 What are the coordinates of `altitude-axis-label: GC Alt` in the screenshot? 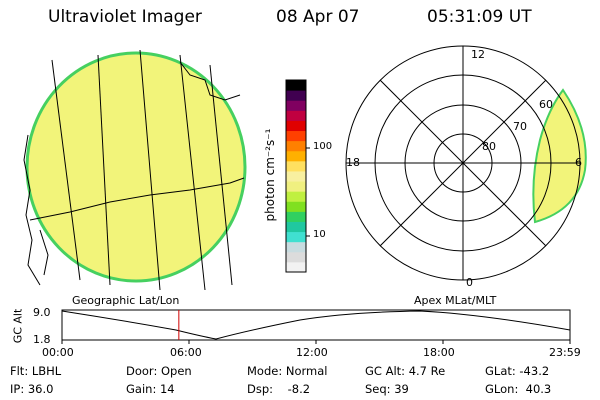 It's located at (18, 326).